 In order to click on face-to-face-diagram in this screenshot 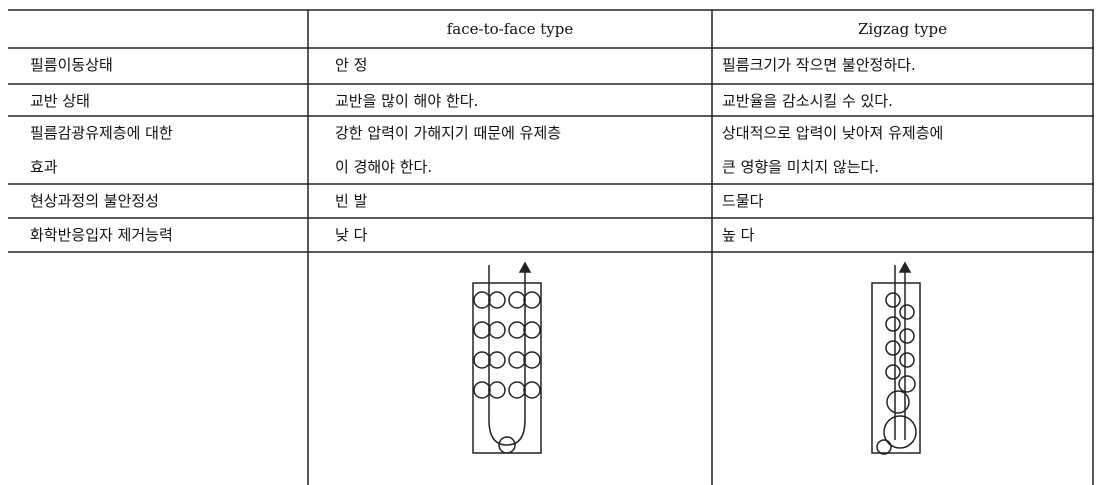, I will do `click(507, 357)`.